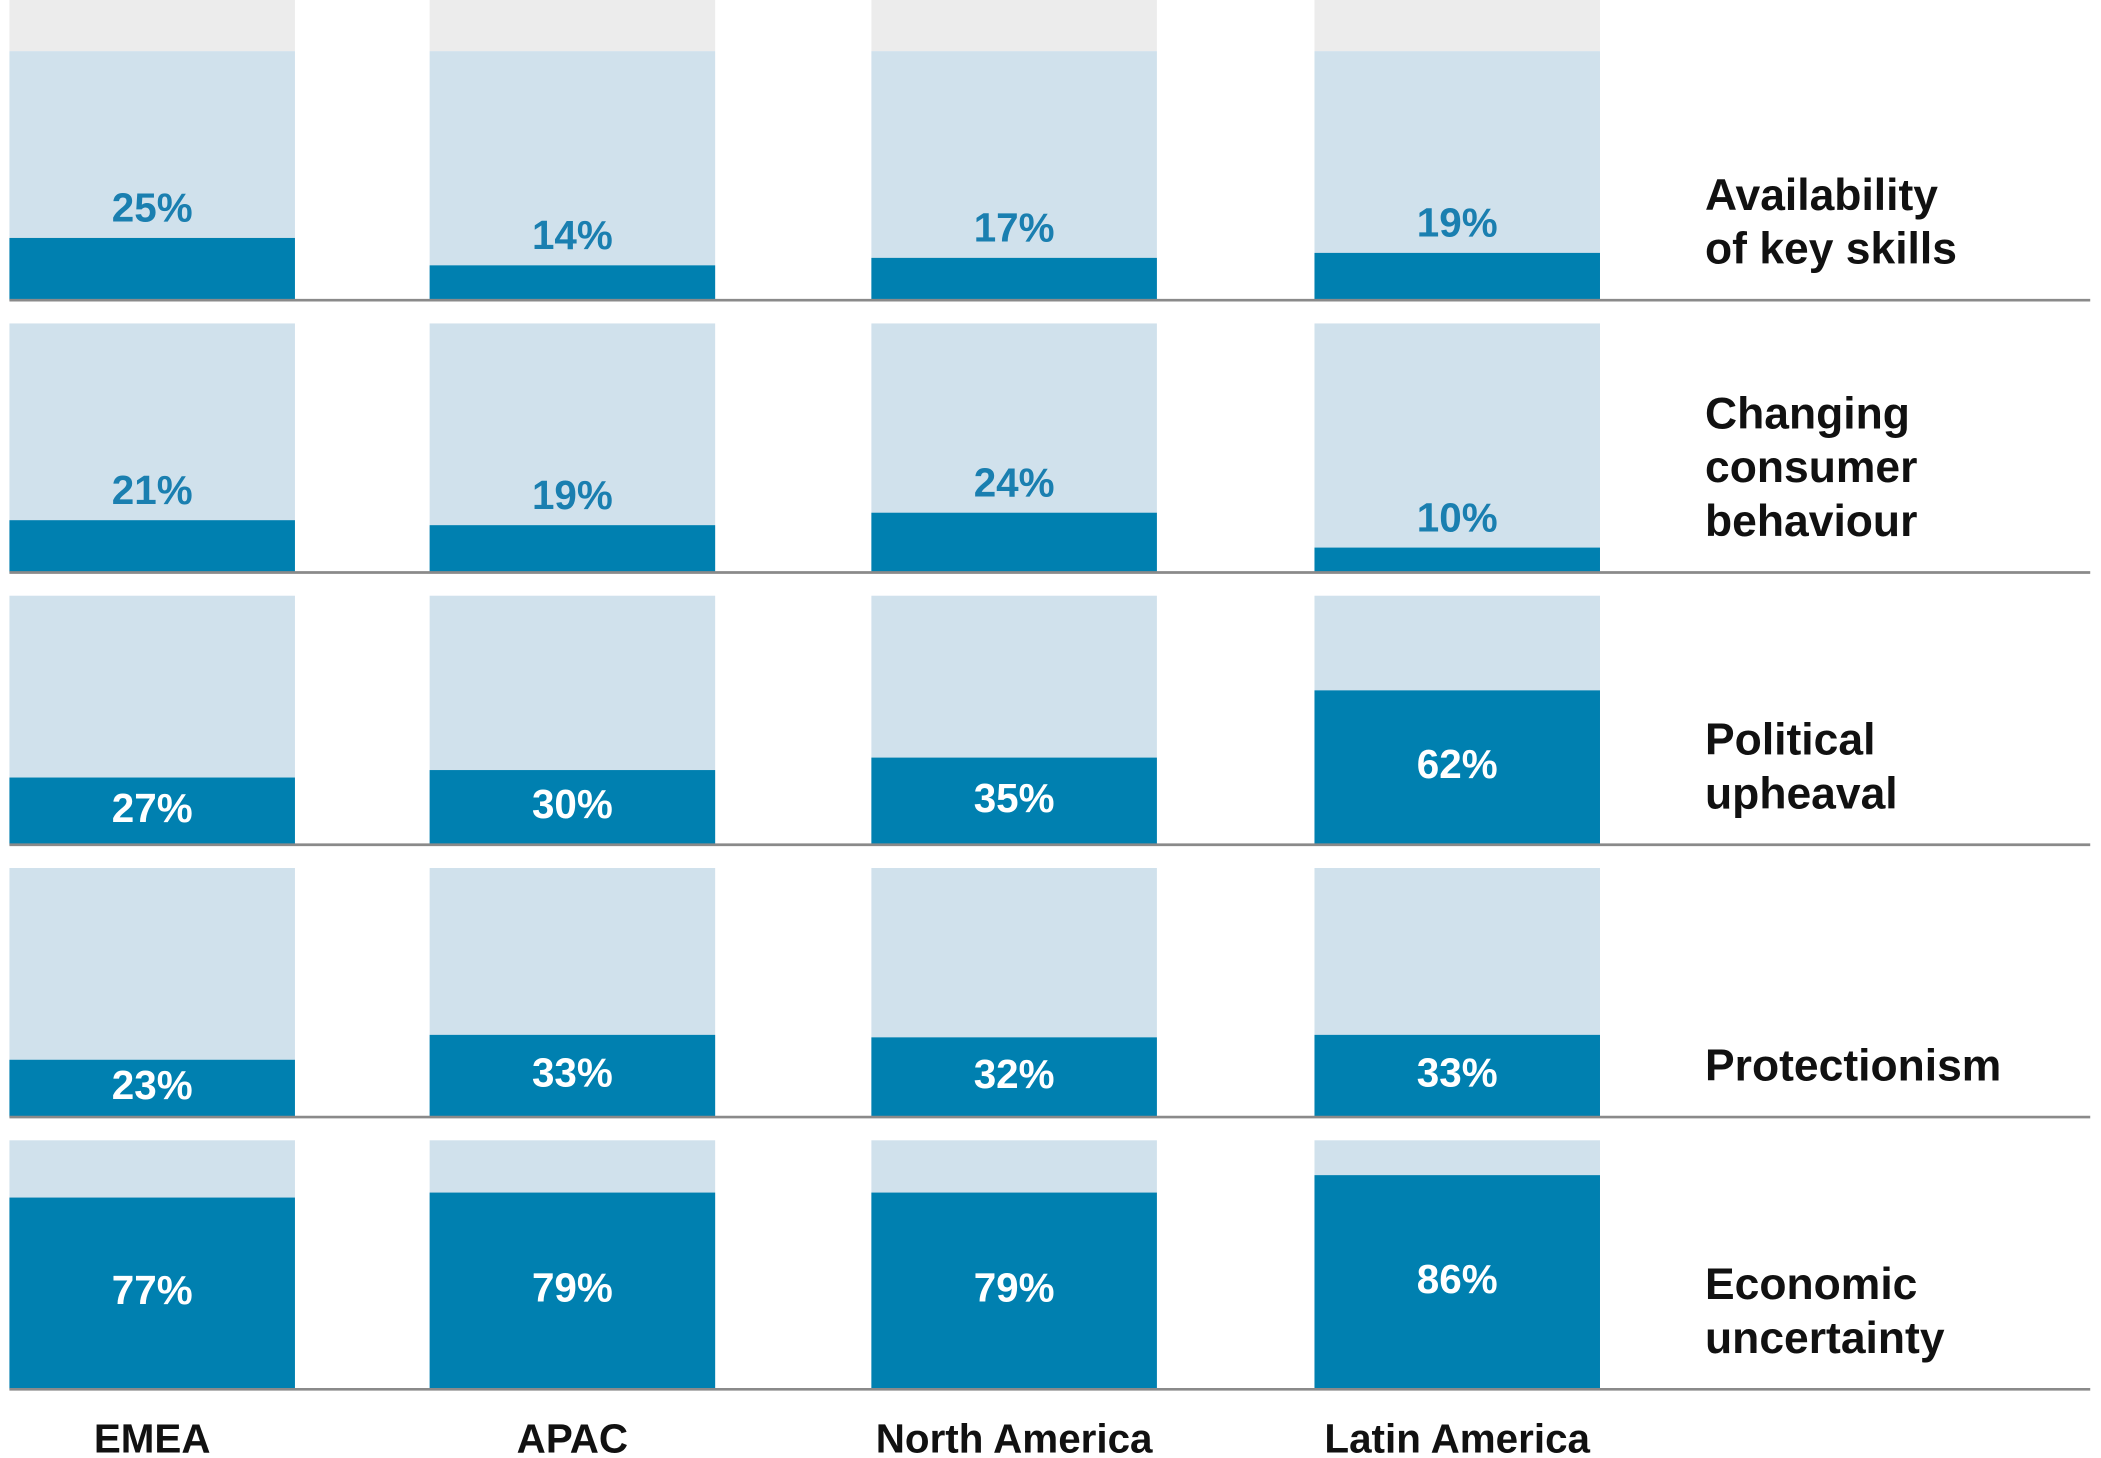 The image size is (2101, 1458). Describe the element at coordinates (1457, 1279) in the screenshot. I see `value-label: 86%` at that location.